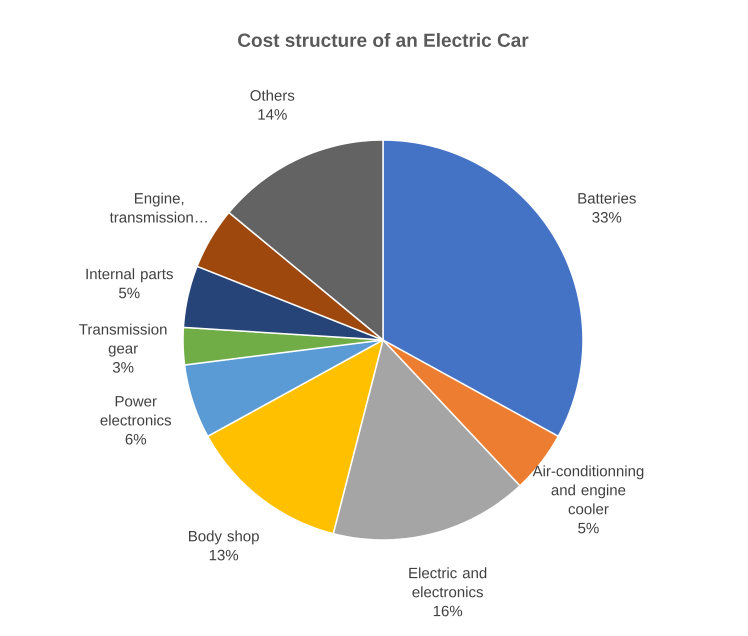 The width and height of the screenshot is (748, 636). Describe the element at coordinates (588, 489) in the screenshot. I see `slice-label: Air-conditionning and engine cooler` at that location.